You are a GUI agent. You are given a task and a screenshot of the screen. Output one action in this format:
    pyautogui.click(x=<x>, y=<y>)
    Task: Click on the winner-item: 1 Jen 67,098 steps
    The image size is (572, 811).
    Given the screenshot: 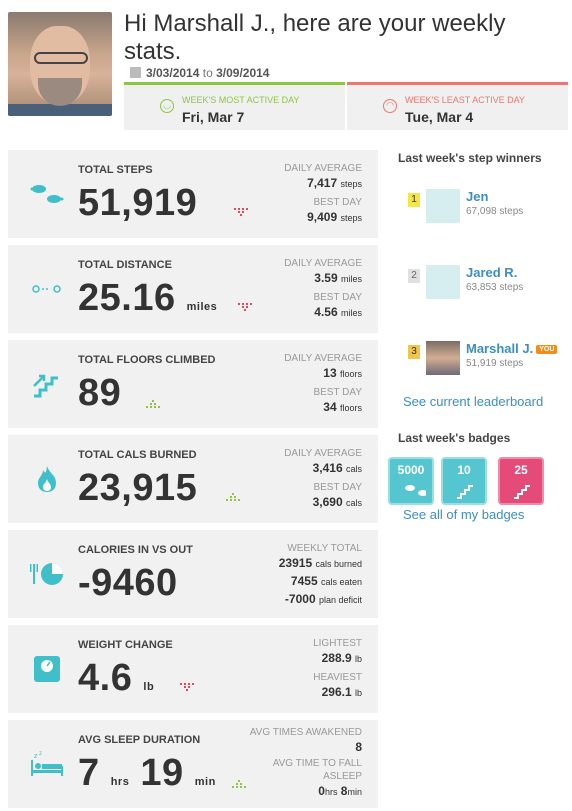 What is the action you would take?
    pyautogui.click(x=483, y=209)
    